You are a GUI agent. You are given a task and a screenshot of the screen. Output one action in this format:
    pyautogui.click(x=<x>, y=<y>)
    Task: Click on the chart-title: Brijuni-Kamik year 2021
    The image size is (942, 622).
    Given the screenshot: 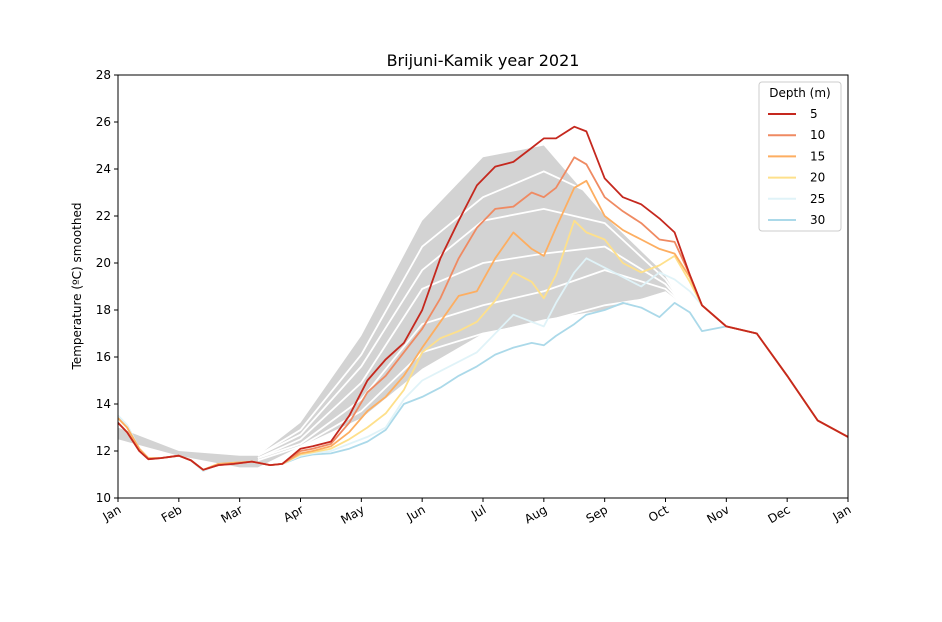 What is the action you would take?
    pyautogui.click(x=483, y=60)
    